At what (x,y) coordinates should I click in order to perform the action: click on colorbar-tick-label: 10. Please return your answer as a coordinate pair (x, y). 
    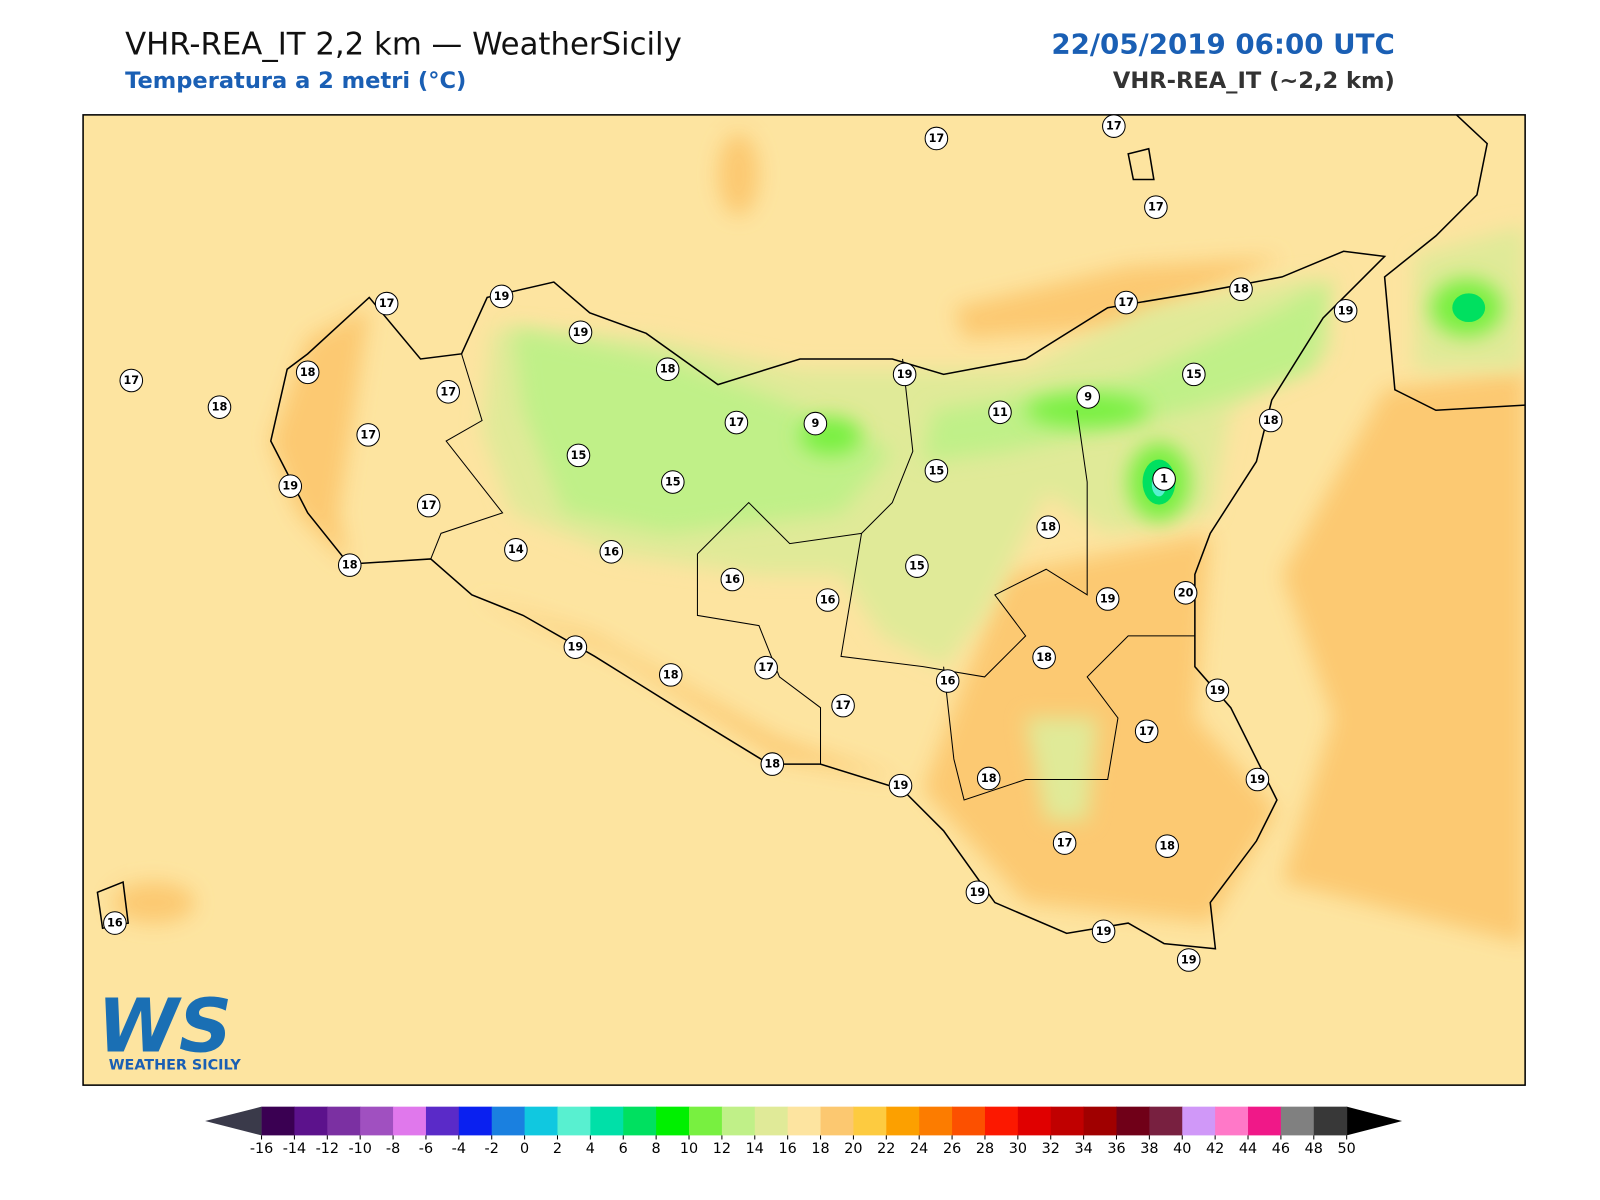
    Looking at the image, I should click on (689, 1149).